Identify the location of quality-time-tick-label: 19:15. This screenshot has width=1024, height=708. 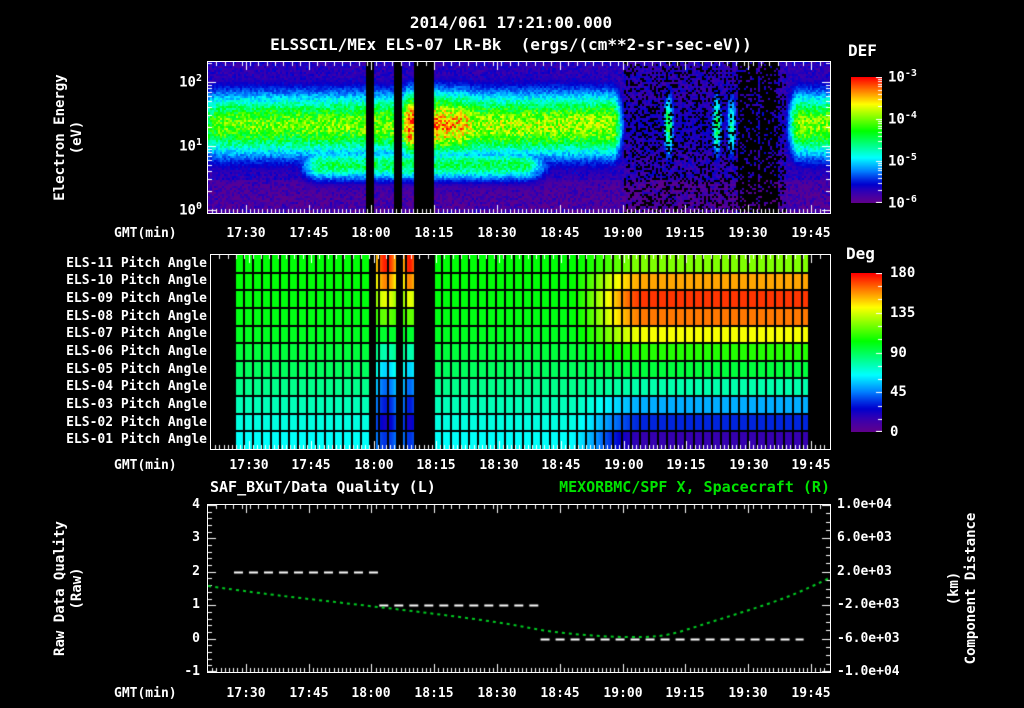
(685, 693).